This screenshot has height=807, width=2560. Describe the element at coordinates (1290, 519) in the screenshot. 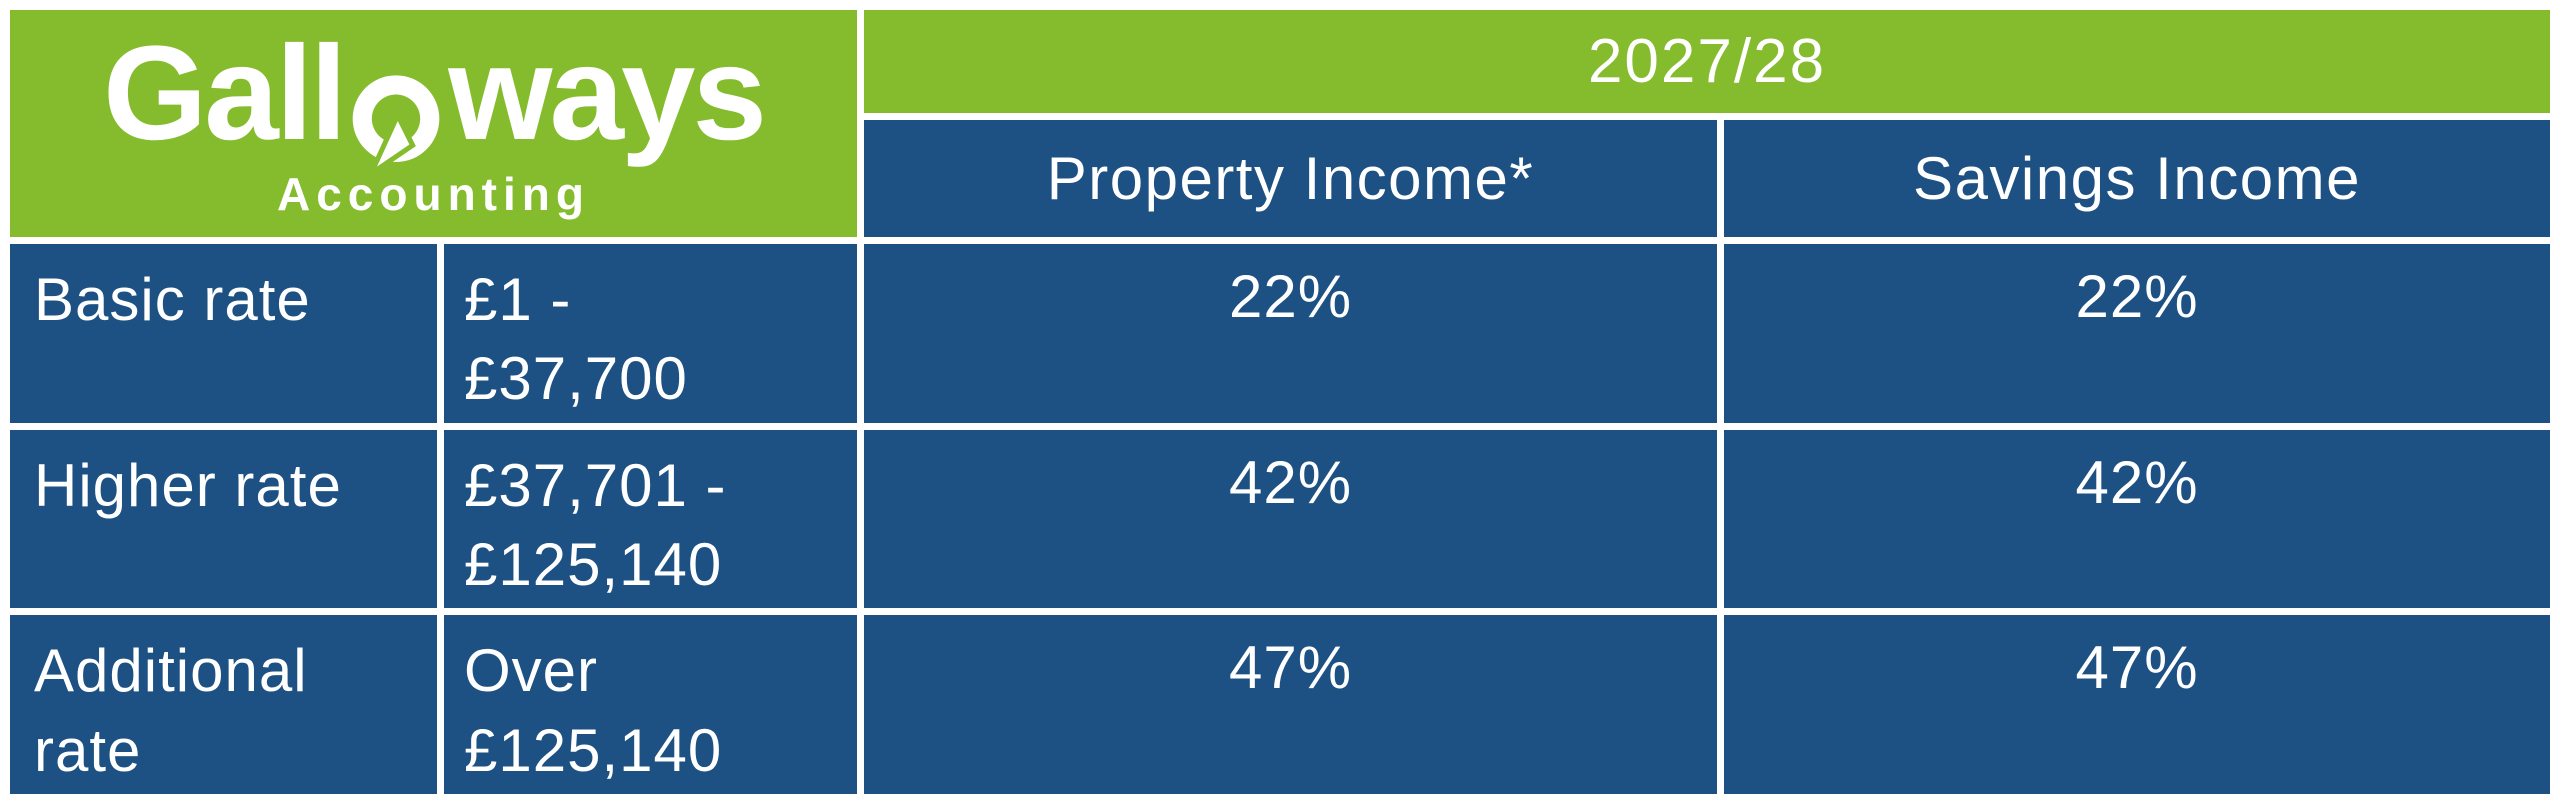

I see `higher-rate-property-income: 42%` at that location.